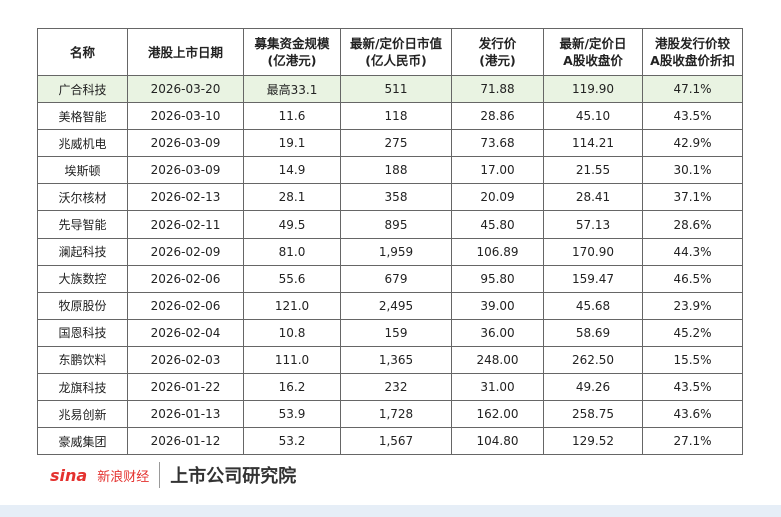 The width and height of the screenshot is (781, 517). What do you see at coordinates (123, 477) in the screenshot?
I see `brand: 新浪财经` at bounding box center [123, 477].